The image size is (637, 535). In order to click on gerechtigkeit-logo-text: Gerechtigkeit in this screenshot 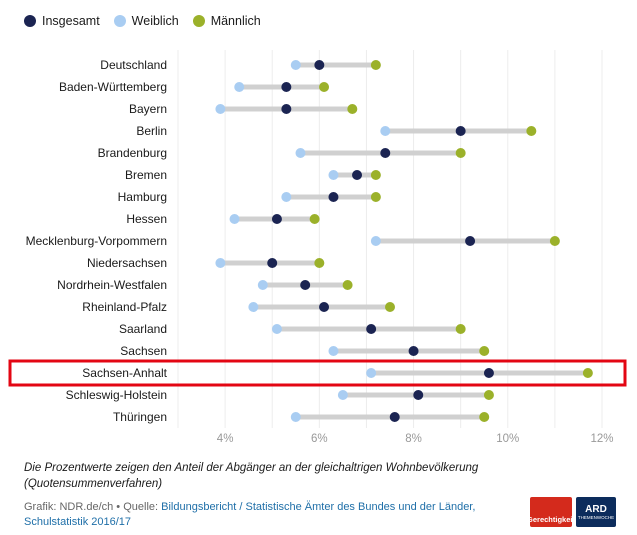, I will do `click(551, 519)`.